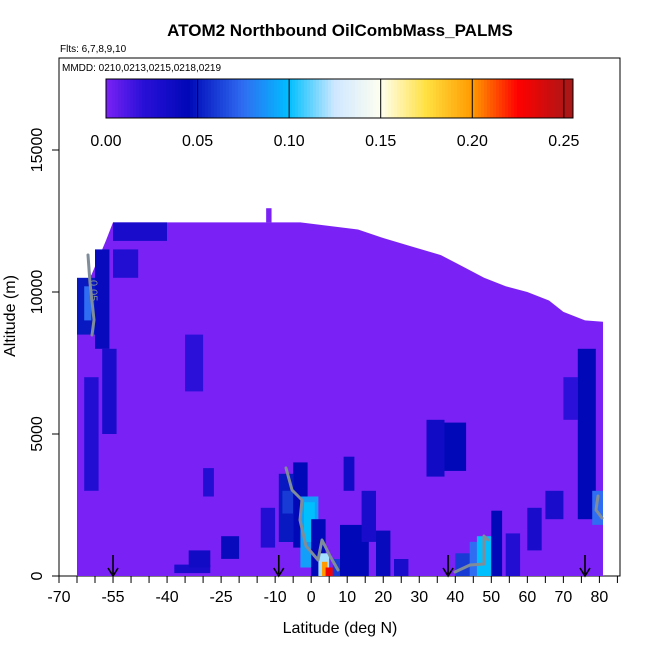 Image resolution: width=650 pixels, height=650 pixels. I want to click on x-tick-label: 20, so click(383, 597).